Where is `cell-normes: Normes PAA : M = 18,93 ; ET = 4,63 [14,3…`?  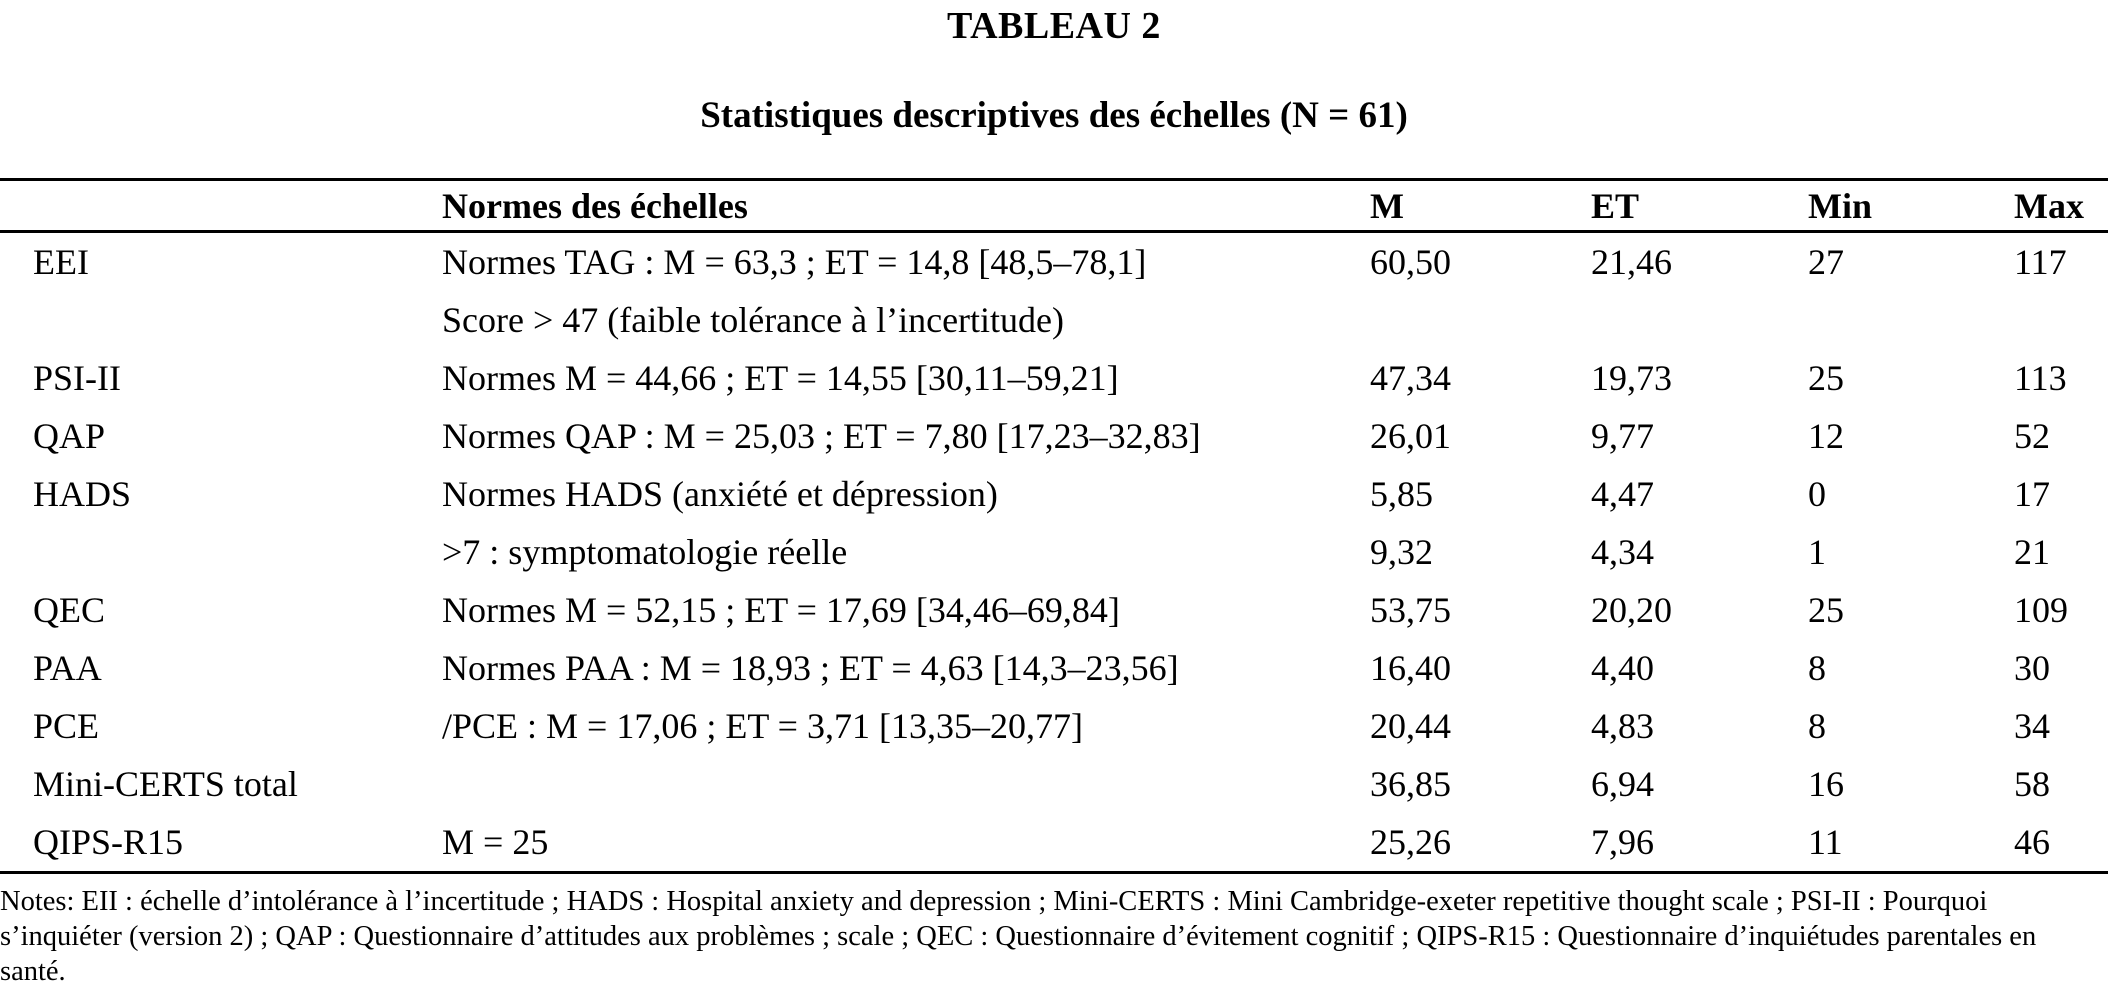
cell-normes: Normes PAA : M = 18,93 ; ET = 4,63 [14,3… is located at coordinates (810, 668).